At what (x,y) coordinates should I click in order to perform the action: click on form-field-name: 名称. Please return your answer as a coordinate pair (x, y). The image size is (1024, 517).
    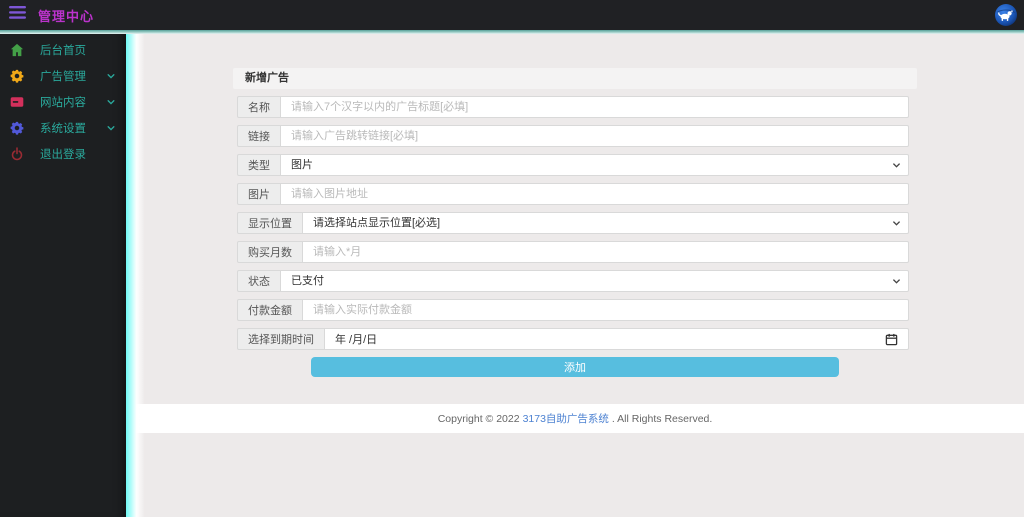
    Looking at the image, I should click on (573, 107).